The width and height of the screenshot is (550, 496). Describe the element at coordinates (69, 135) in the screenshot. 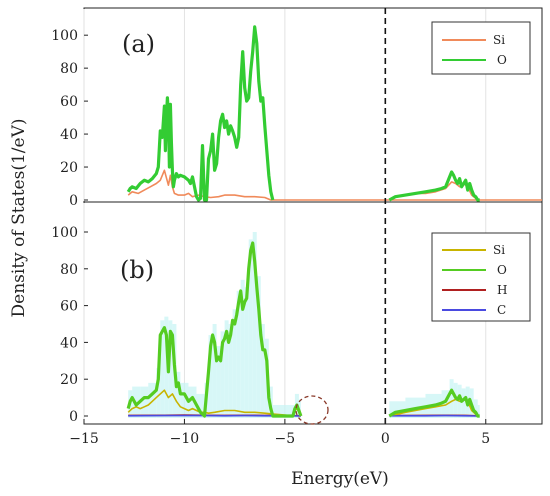

I see `panel-a-ytick-label-2: 40` at that location.